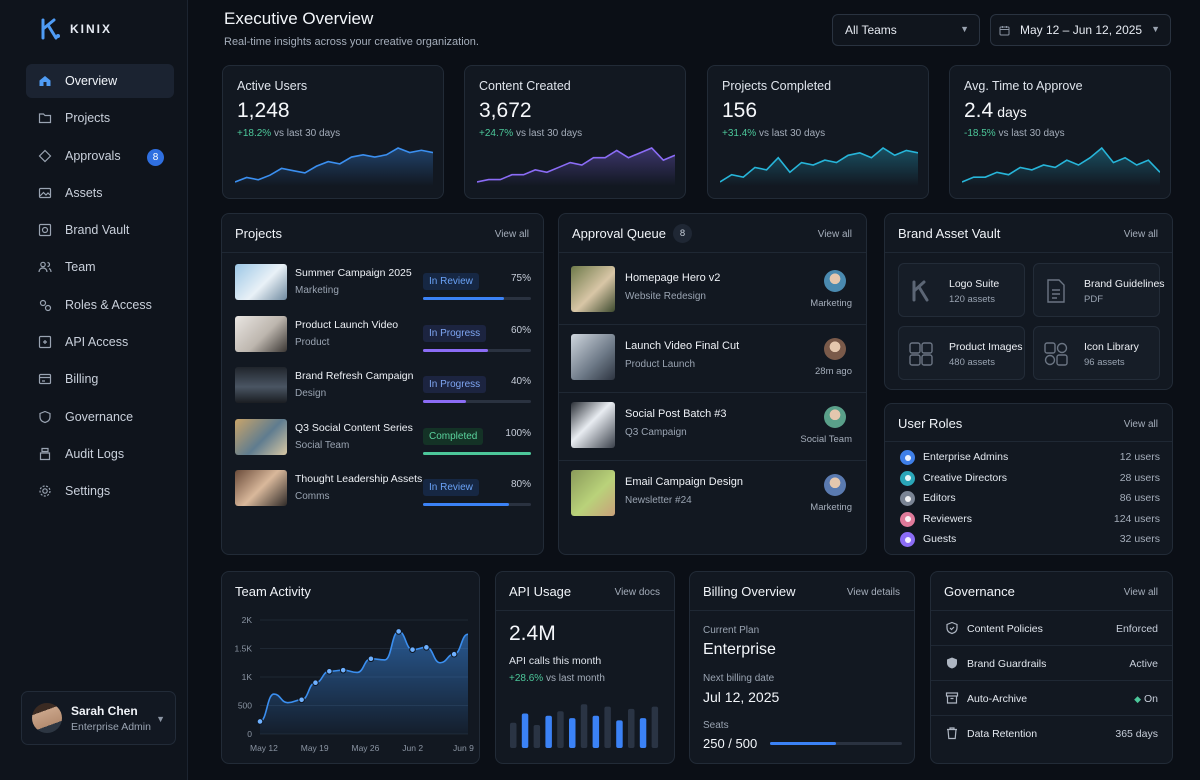  I want to click on status-badge: In Review, so click(451, 487).